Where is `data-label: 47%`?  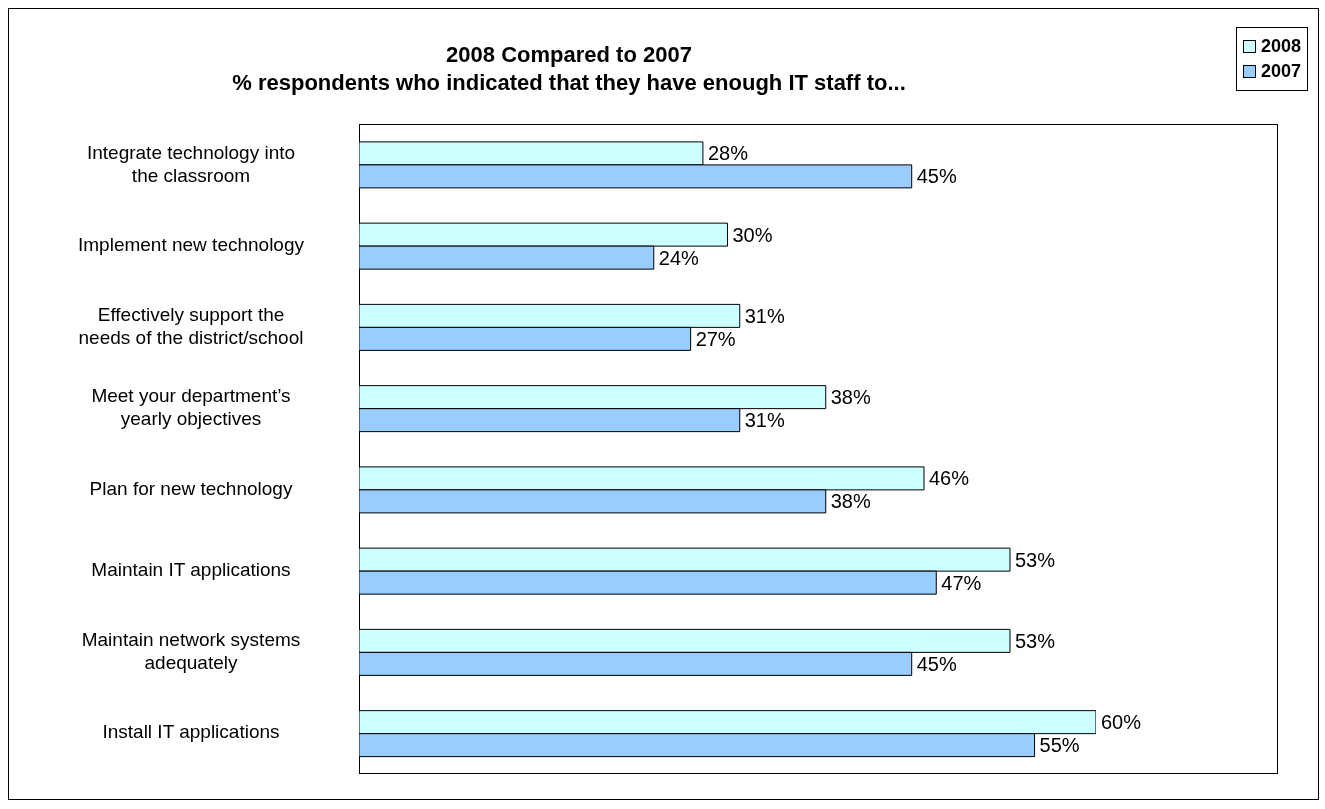 data-label: 47% is located at coordinates (961, 582).